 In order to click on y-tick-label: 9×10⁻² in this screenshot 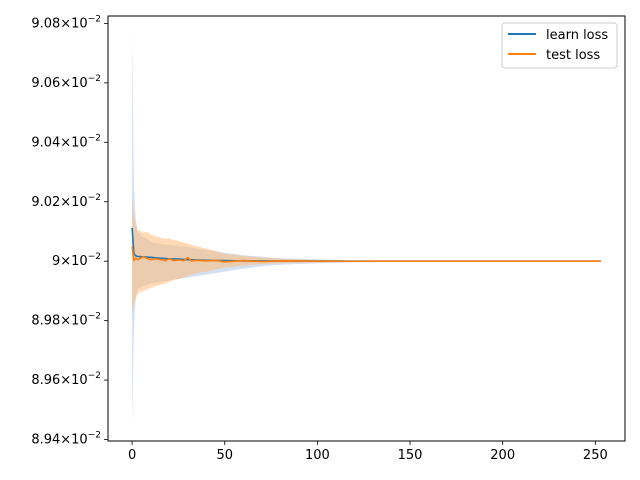, I will do `click(76, 260)`.